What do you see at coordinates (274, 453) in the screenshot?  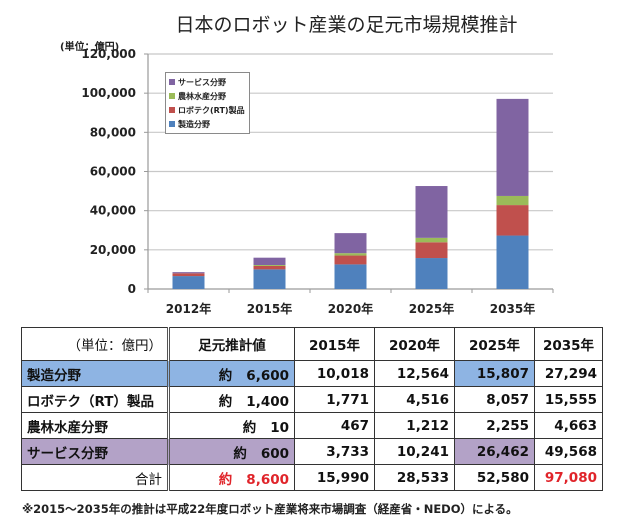 I see `cell-current-value: 600` at bounding box center [274, 453].